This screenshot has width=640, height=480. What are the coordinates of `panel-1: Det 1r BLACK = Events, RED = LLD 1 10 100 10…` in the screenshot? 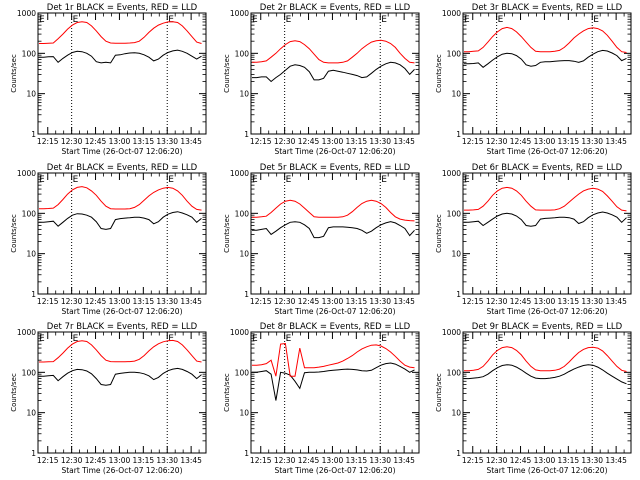 It's located at (108, 79).